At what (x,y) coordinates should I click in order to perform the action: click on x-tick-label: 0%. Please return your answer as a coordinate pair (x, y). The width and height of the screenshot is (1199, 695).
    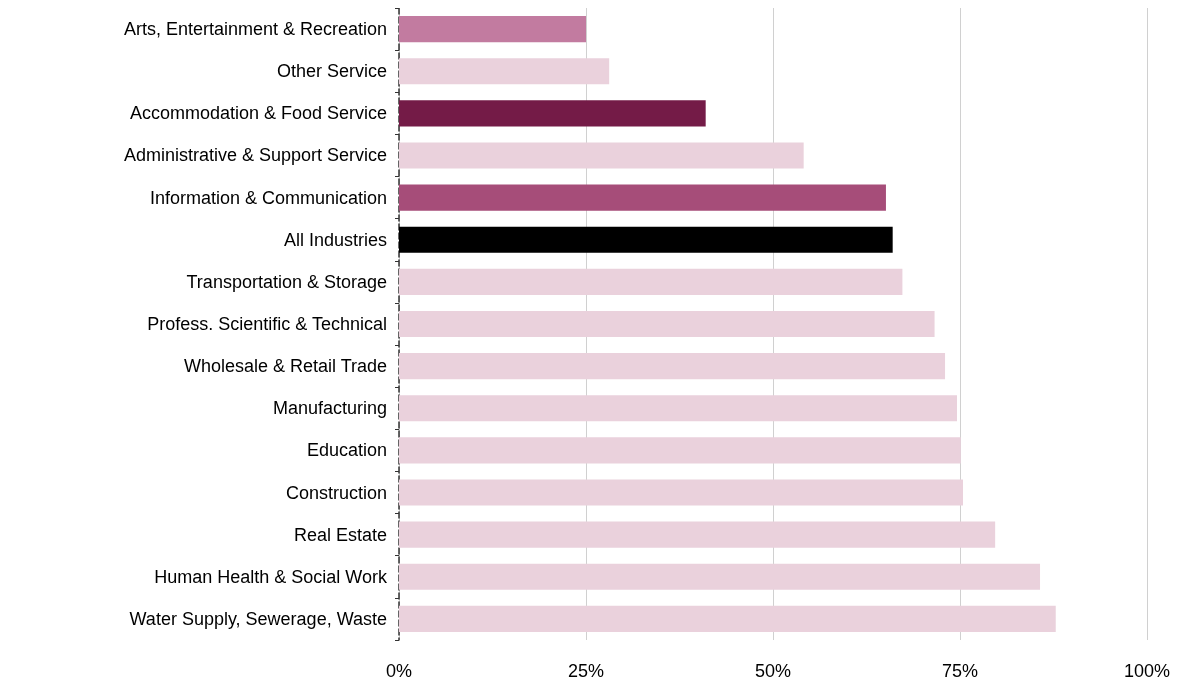
    Looking at the image, I should click on (399, 671).